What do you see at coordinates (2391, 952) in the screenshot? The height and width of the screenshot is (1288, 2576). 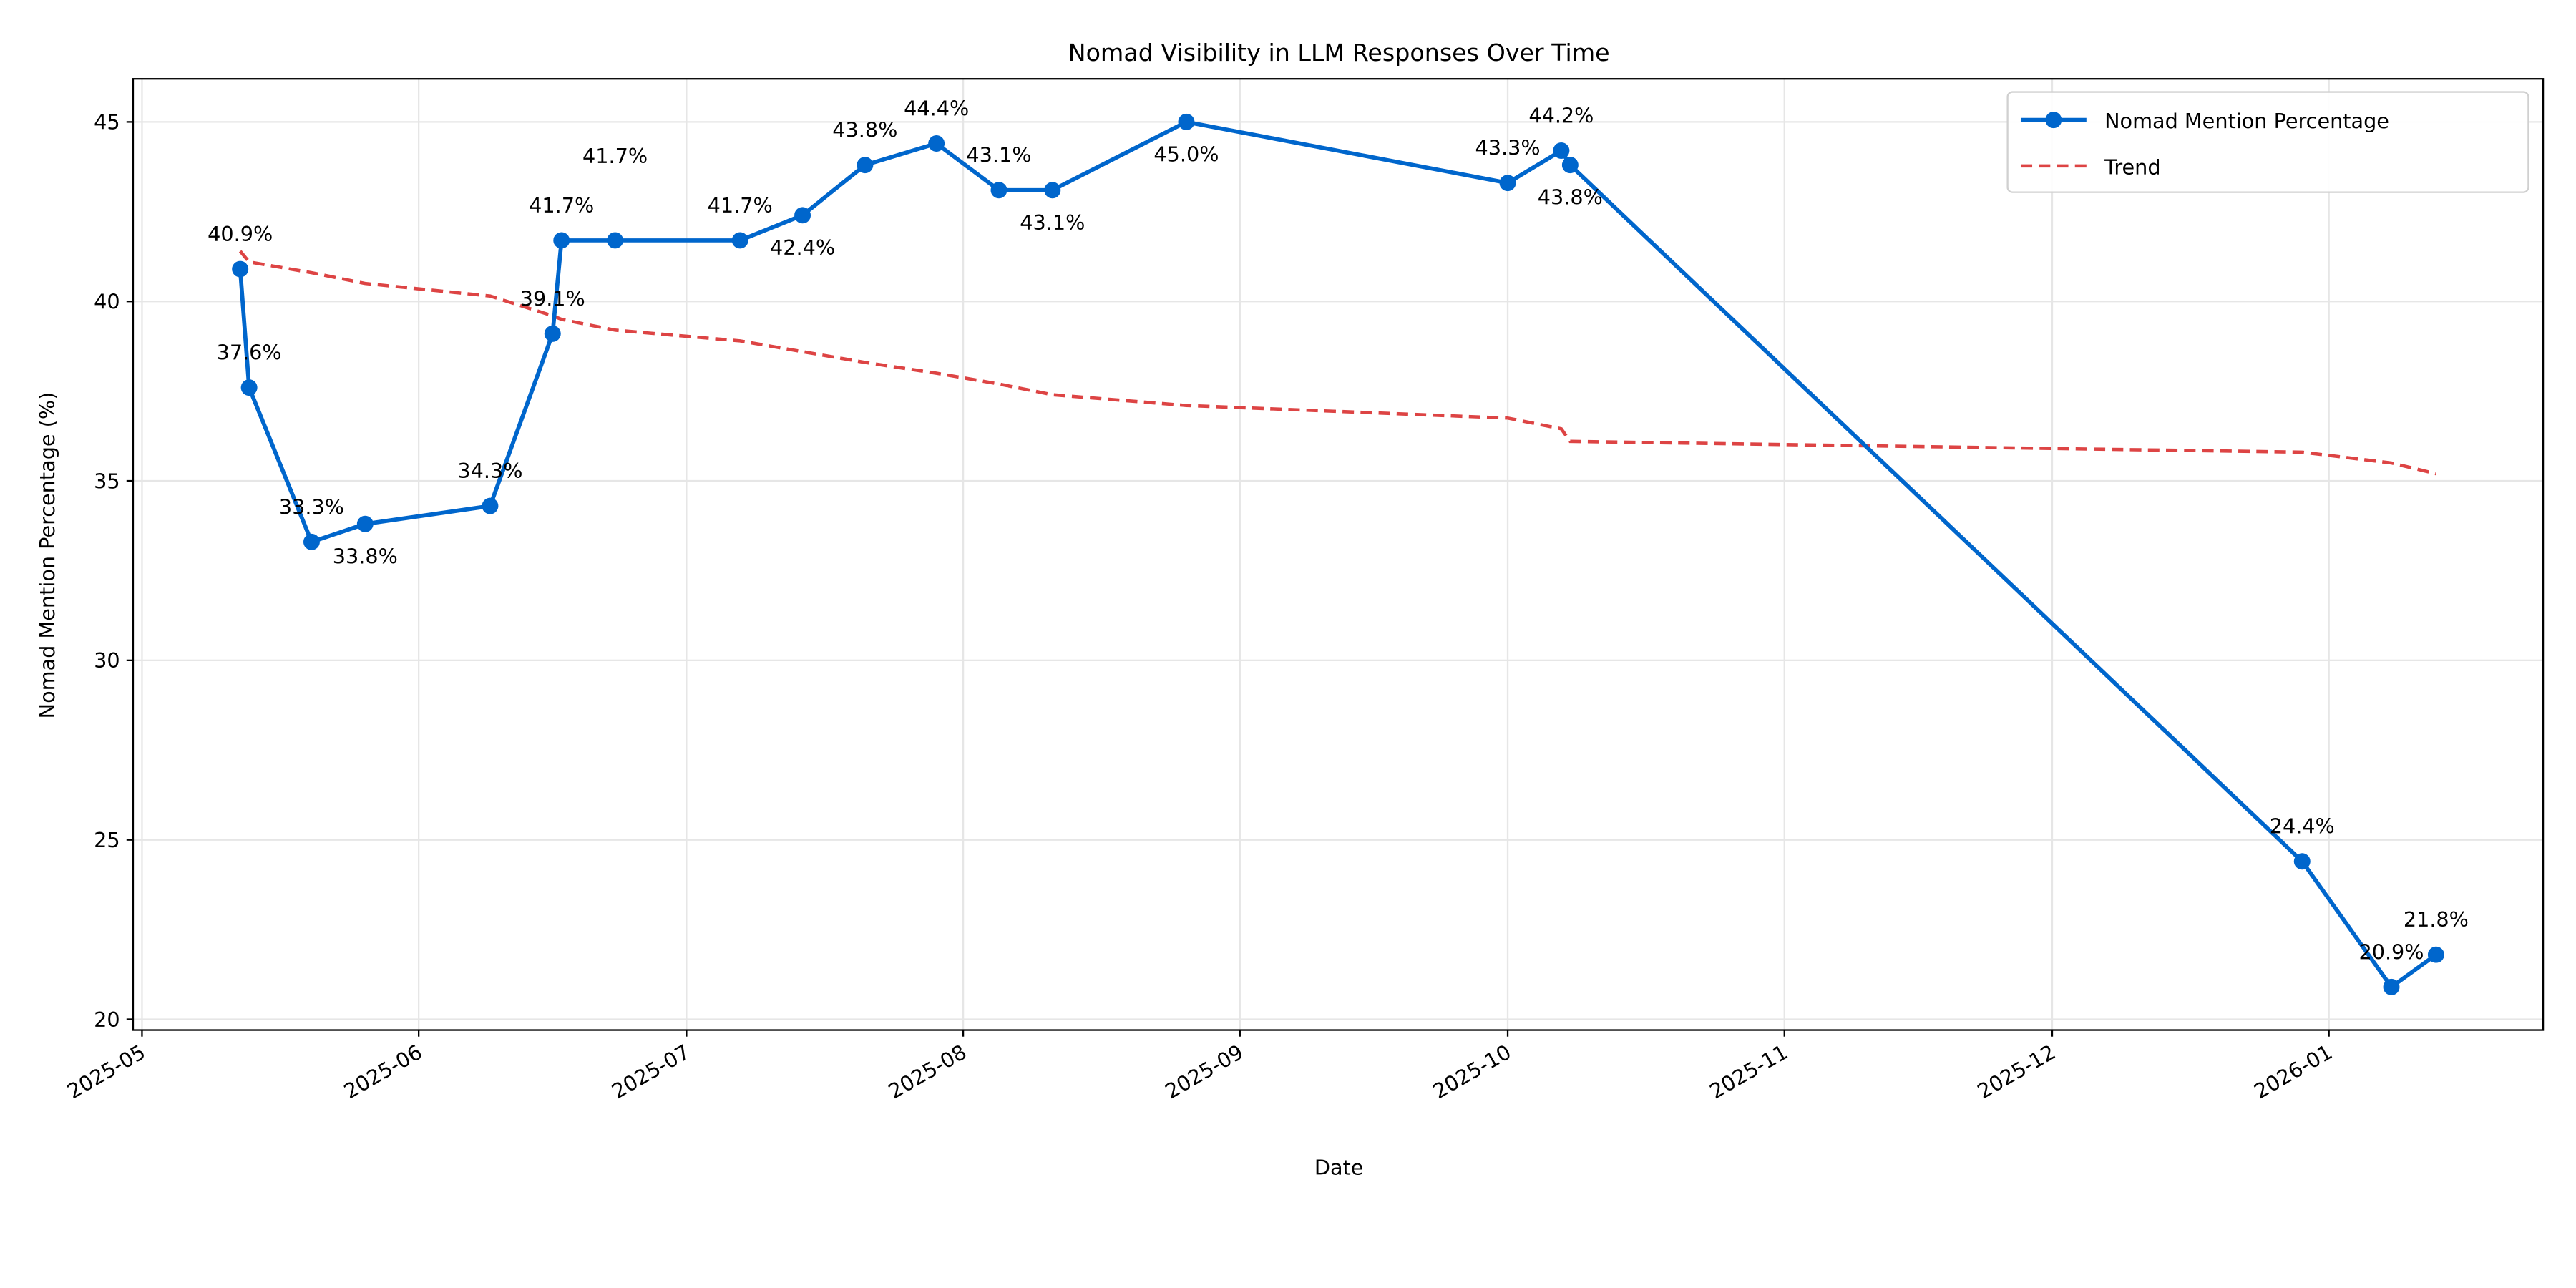 I see `data-label: 20.9%` at bounding box center [2391, 952].